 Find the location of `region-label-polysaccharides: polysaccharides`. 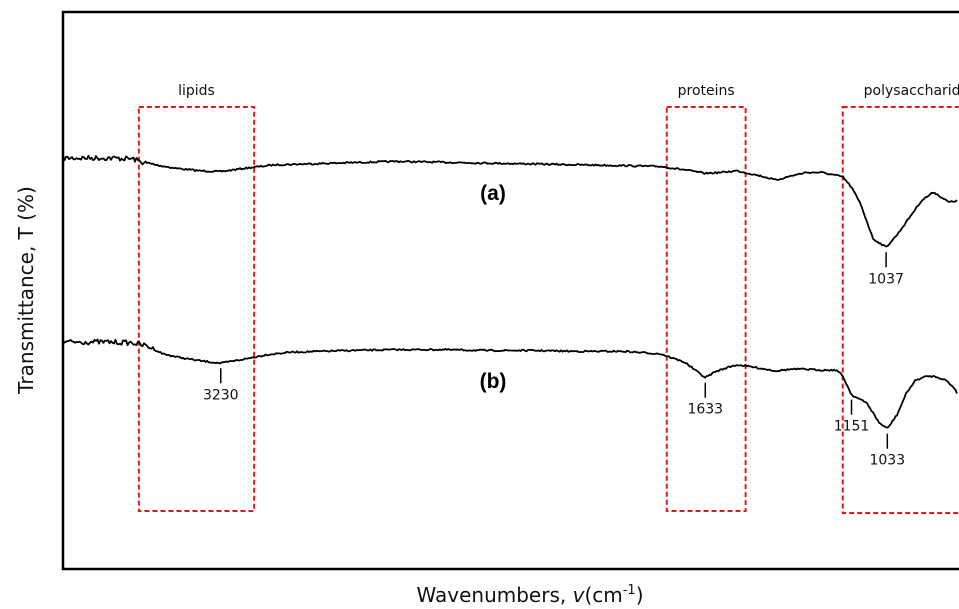

region-label-polysaccharides: polysaccharides is located at coordinates (911, 91).